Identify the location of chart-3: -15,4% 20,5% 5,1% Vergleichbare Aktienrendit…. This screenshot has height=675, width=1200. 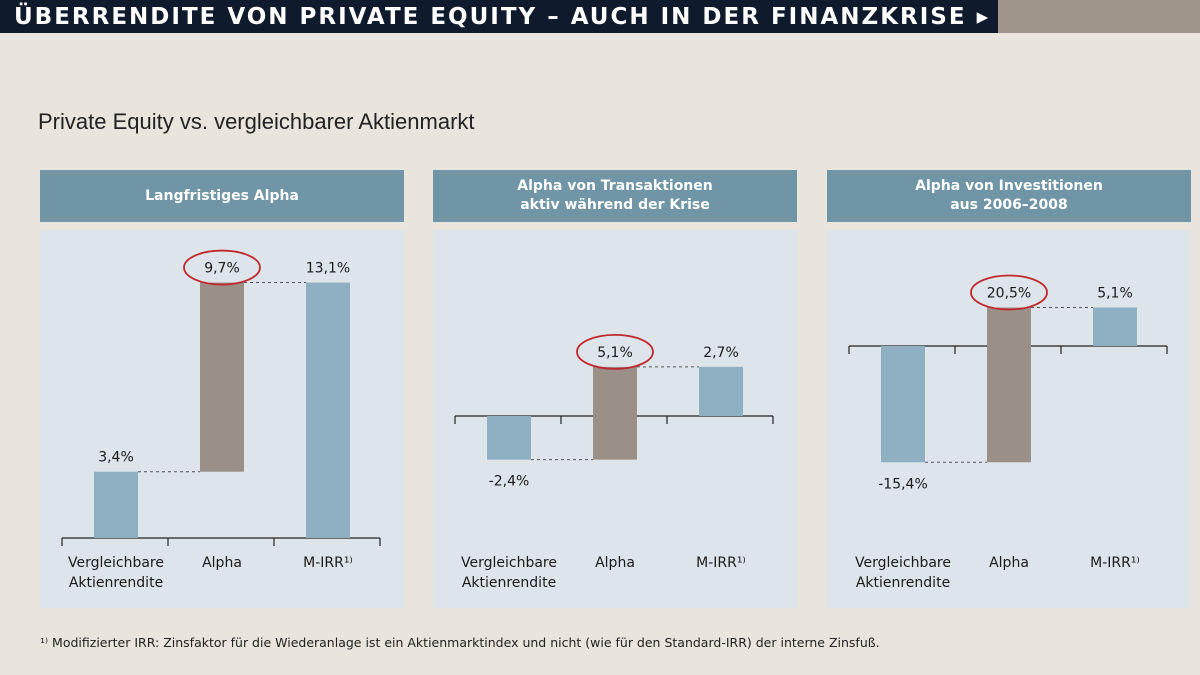
(1008, 432).